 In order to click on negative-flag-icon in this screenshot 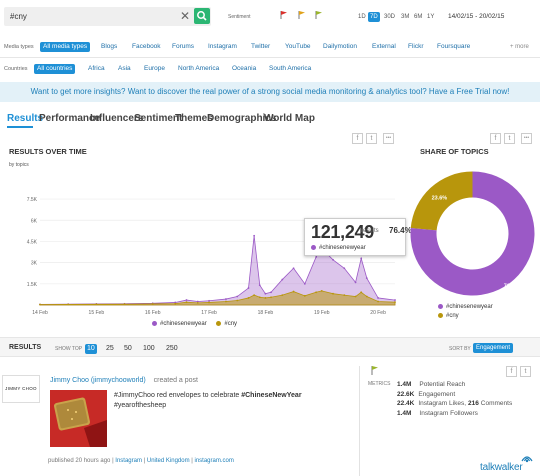, I will do `click(284, 15)`.